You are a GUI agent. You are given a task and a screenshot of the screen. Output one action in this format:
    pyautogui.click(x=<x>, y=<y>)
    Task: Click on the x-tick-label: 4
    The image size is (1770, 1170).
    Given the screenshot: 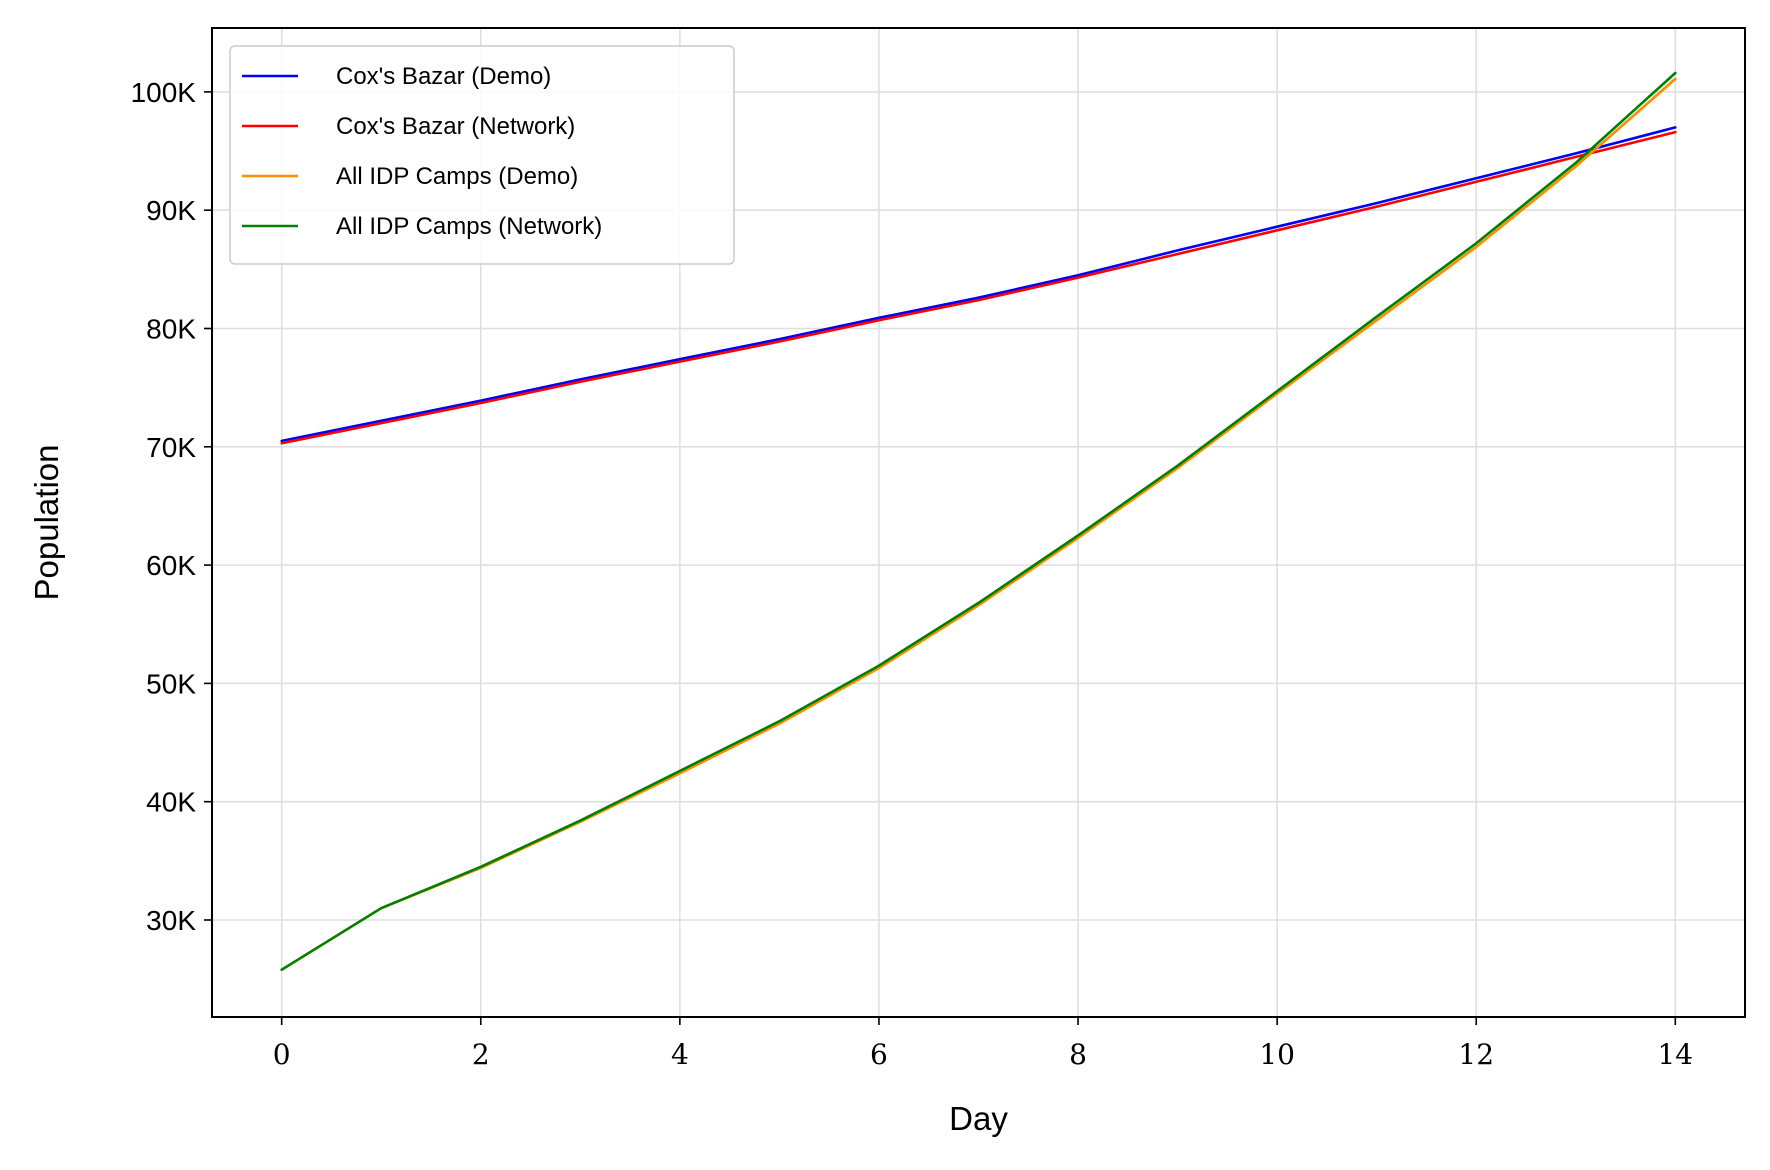 What is the action you would take?
    pyautogui.click(x=680, y=1054)
    